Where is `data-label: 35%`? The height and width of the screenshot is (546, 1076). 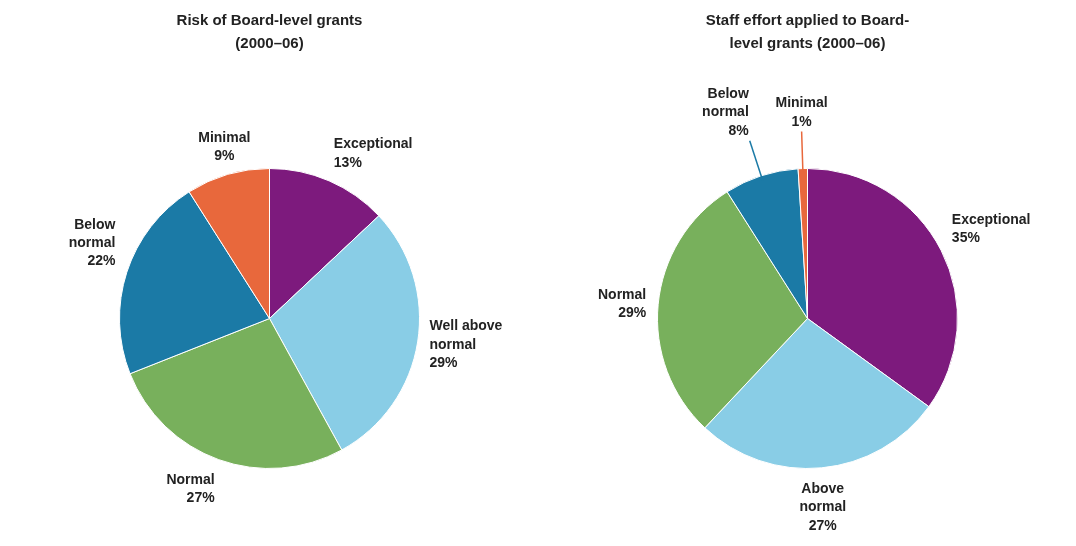
data-label: 35% is located at coordinates (966, 236).